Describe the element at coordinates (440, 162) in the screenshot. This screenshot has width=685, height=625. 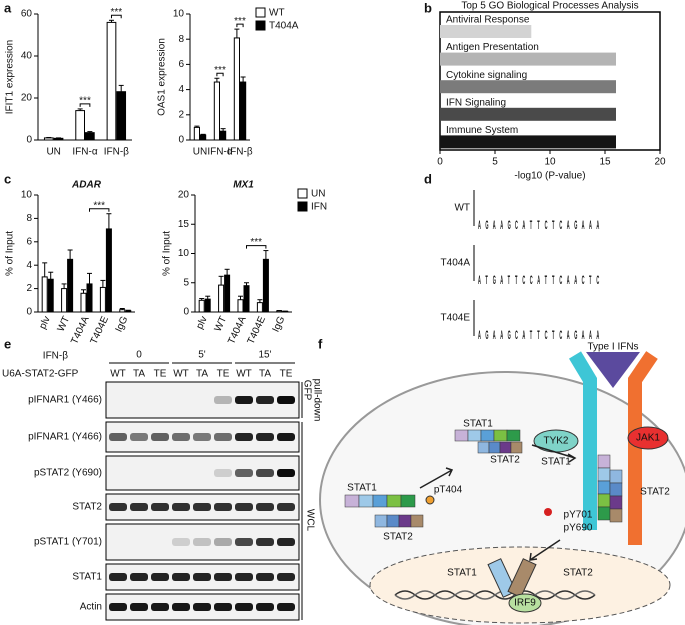
I see `x-tick-label: 0` at that location.